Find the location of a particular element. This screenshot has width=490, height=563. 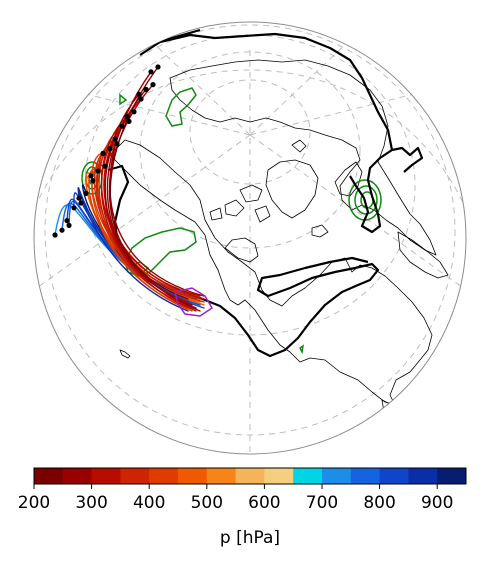

coastline-canadian-archipelago is located at coordinates (240, 203).